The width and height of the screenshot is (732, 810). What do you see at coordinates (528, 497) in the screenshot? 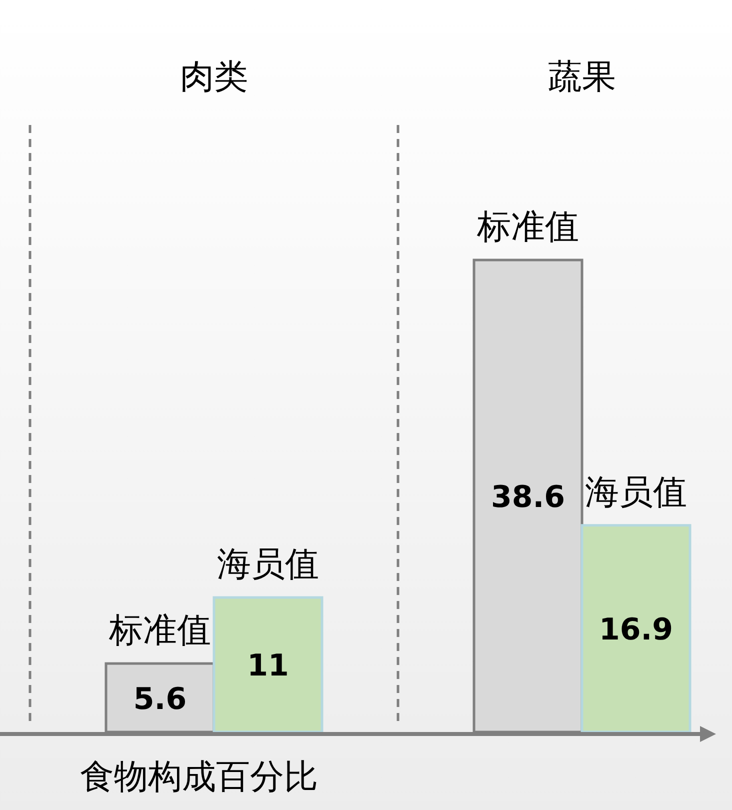
I see `data-label: 38.6` at bounding box center [528, 497].